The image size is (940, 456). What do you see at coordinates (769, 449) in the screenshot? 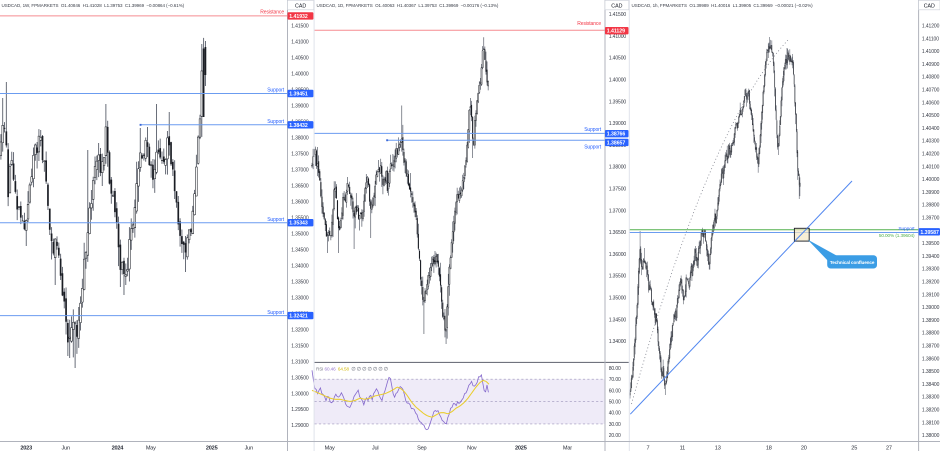
I see `svg-text: 18` at bounding box center [769, 449].